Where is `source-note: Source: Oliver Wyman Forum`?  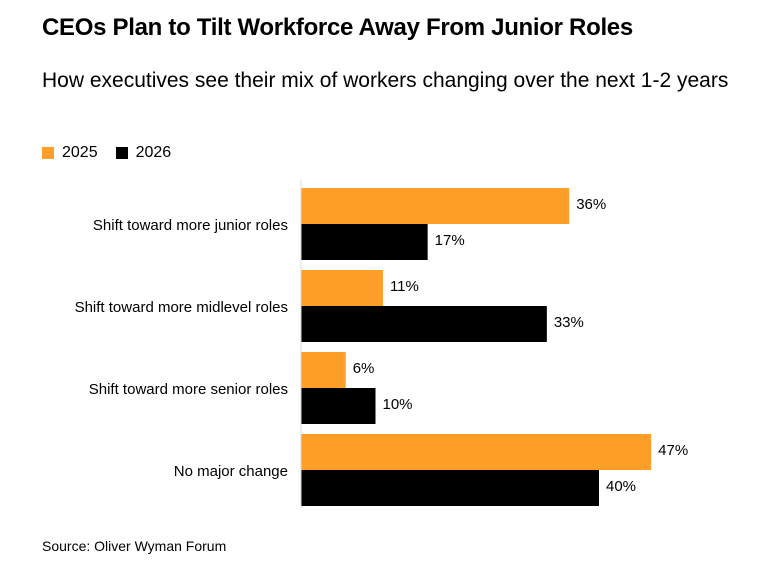 source-note: Source: Oliver Wyman Forum is located at coordinates (134, 546).